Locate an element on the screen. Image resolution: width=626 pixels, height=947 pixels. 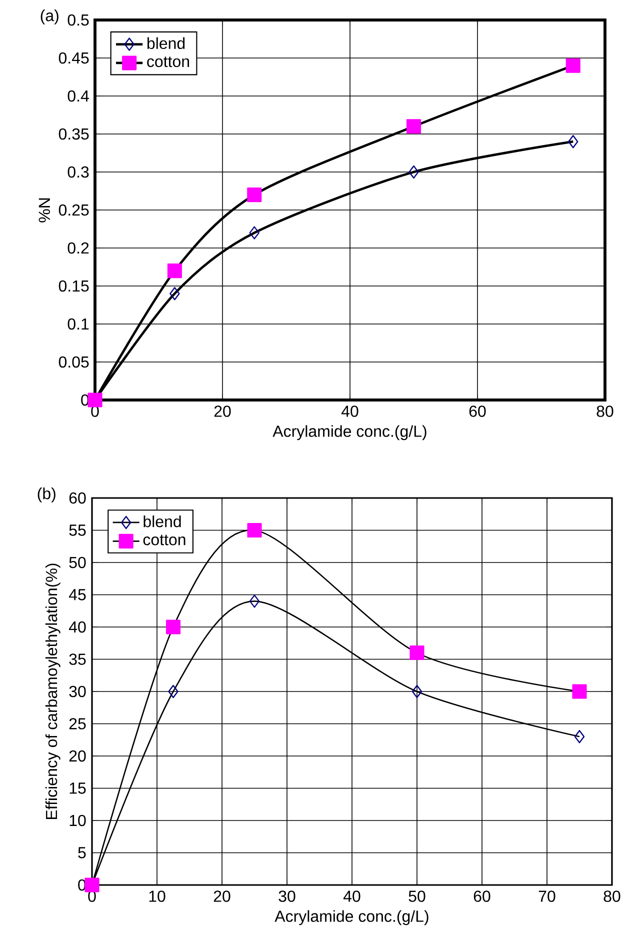
y-tick-label: 10 is located at coordinates (78, 820).